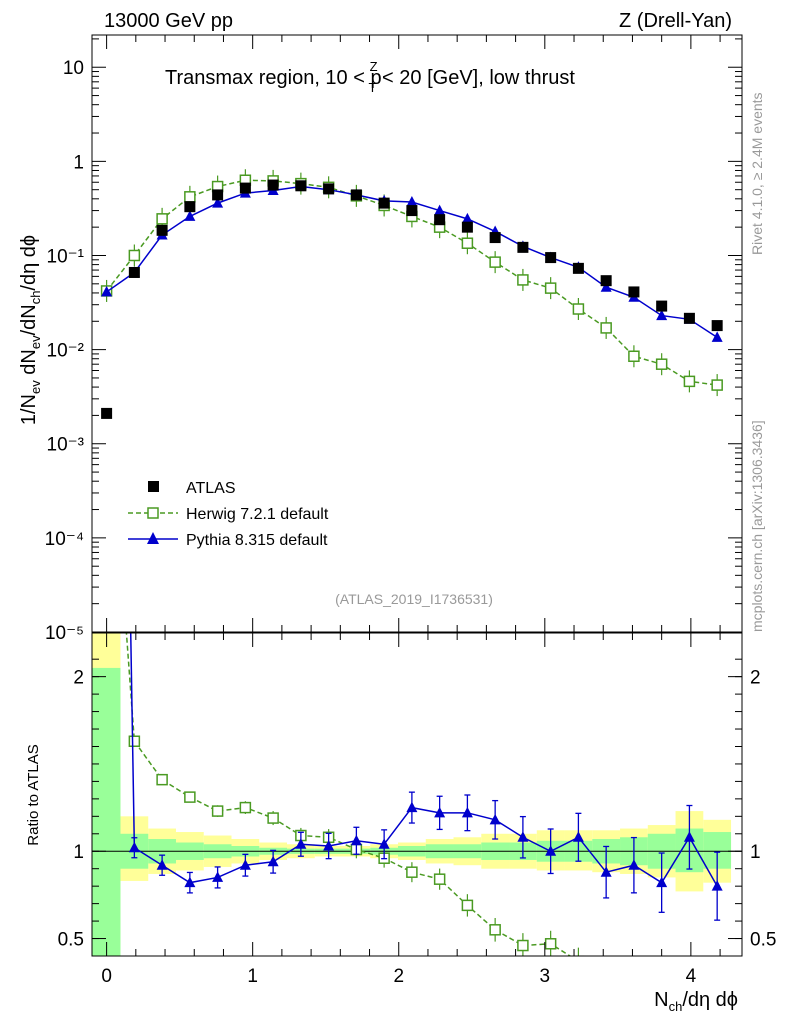 Image resolution: width=786 pixels, height=1024 pixels. Describe the element at coordinates (106, 811) in the screenshot. I see `ratio-inner-band` at that location.